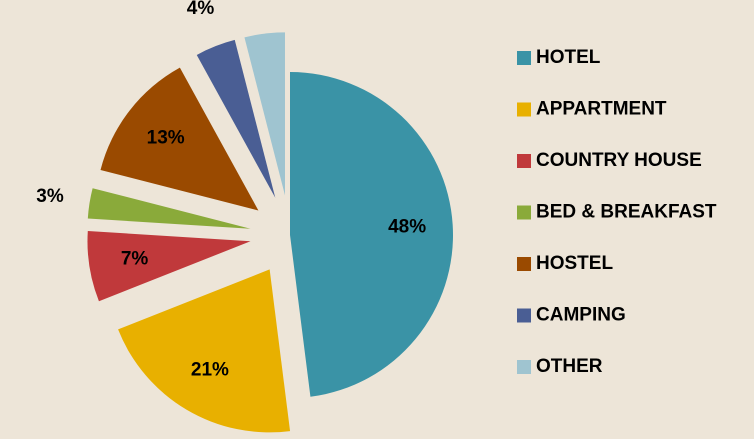  Describe the element at coordinates (574, 263) in the screenshot. I see `legend-label: HOSTEL` at that location.